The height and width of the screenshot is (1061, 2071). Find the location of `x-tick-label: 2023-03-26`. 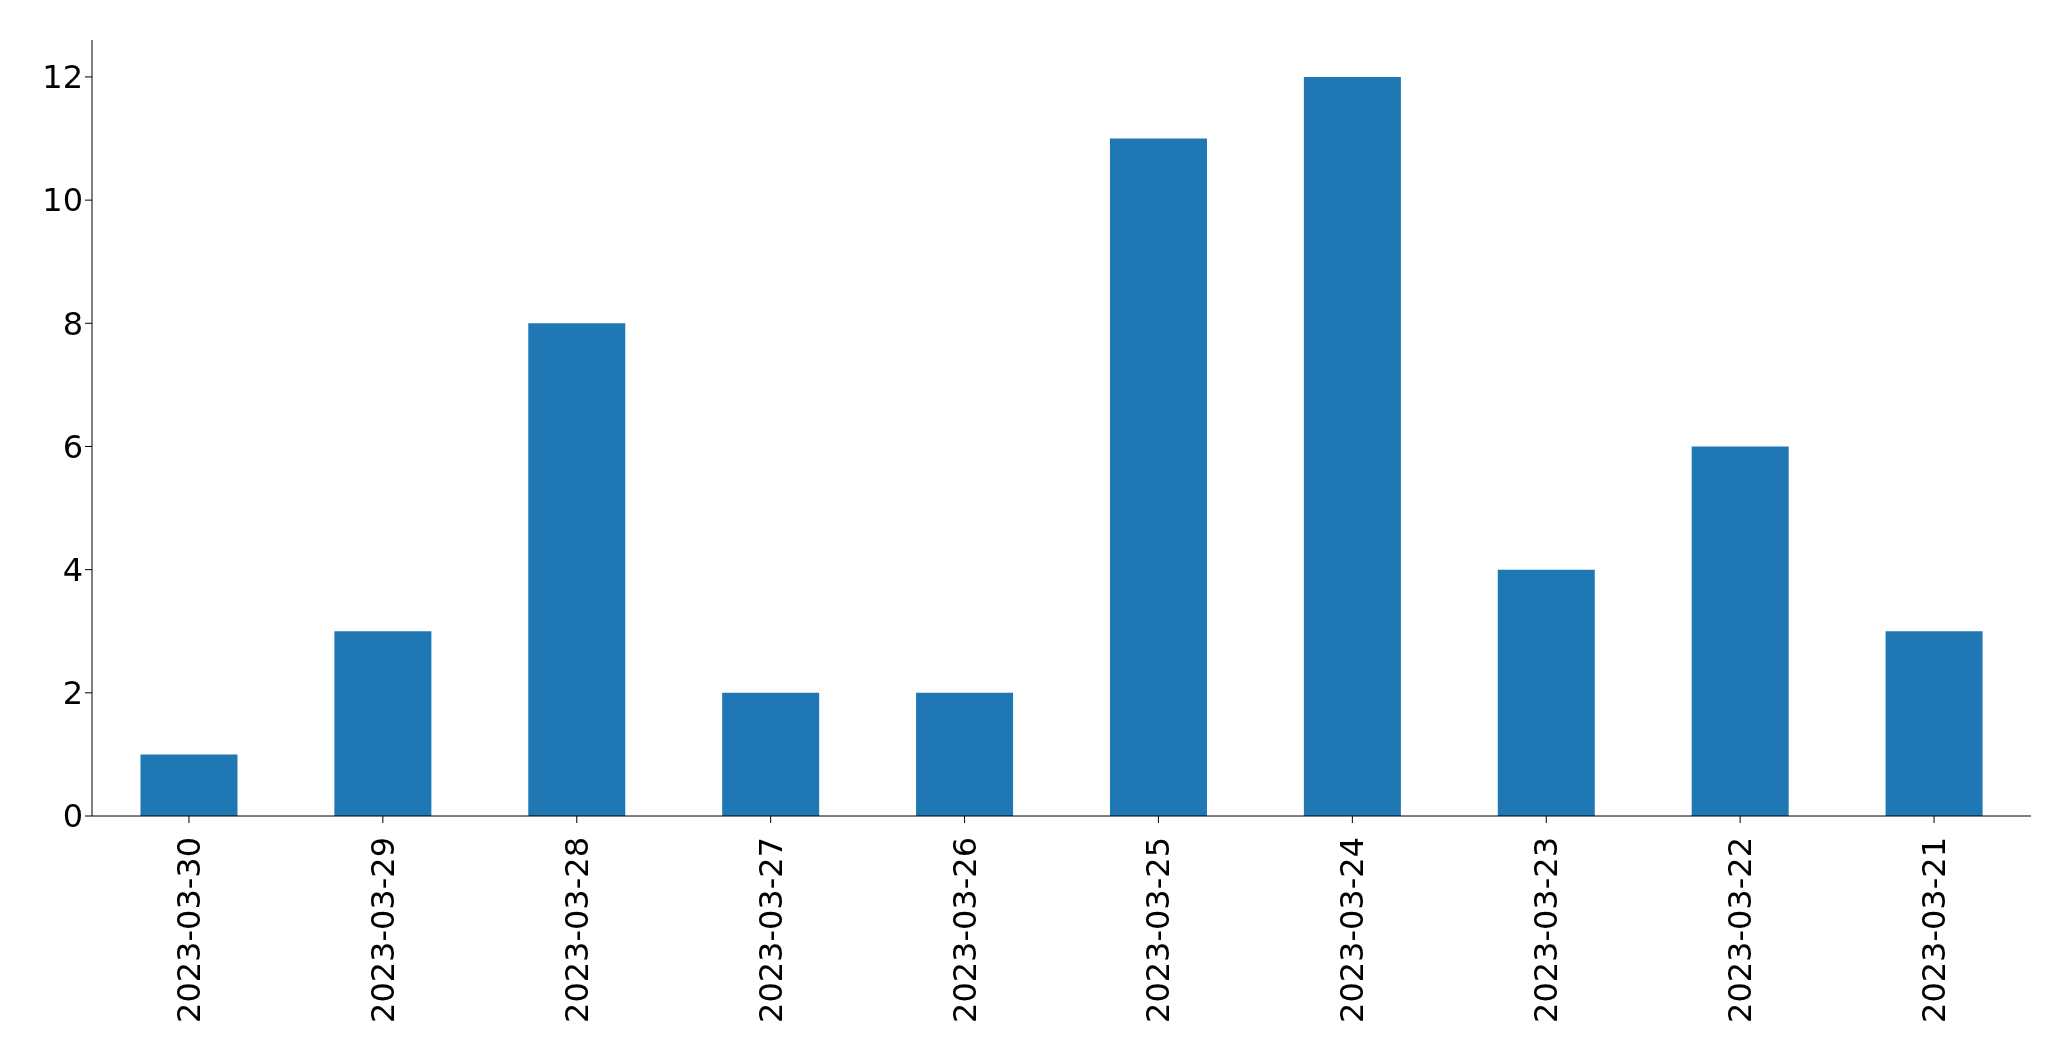

x-tick-label: 2023-03-26 is located at coordinates (964, 930).